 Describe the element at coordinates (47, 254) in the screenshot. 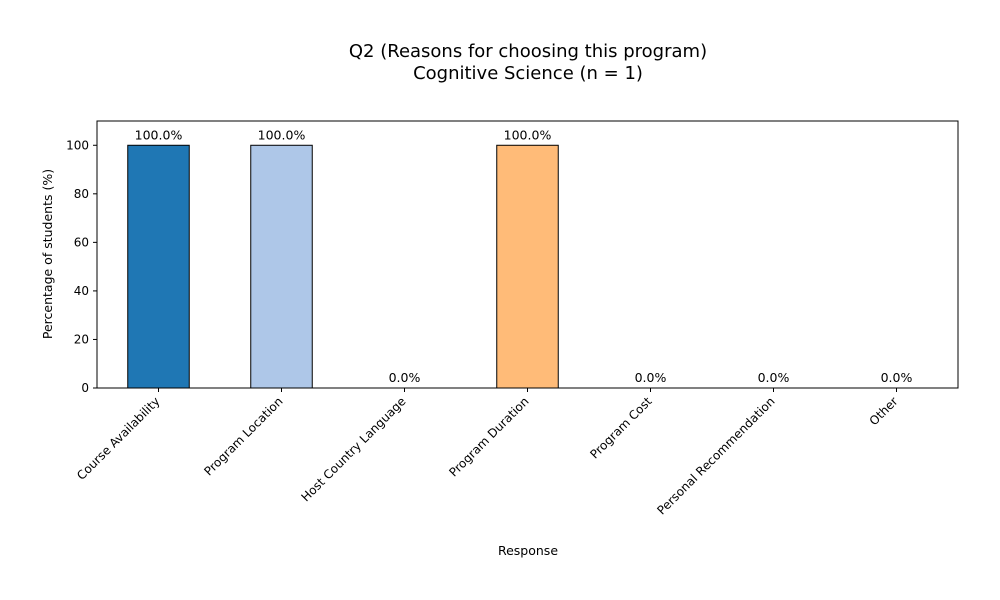

I see `y-axis-label: Percentage of students (%)` at that location.